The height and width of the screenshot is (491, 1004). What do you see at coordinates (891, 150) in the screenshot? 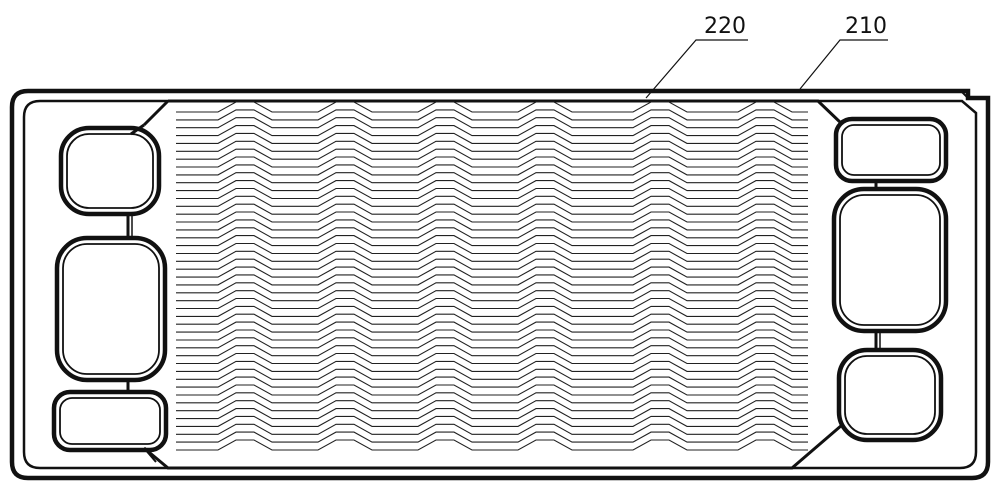
I see `right-port-top` at bounding box center [891, 150].